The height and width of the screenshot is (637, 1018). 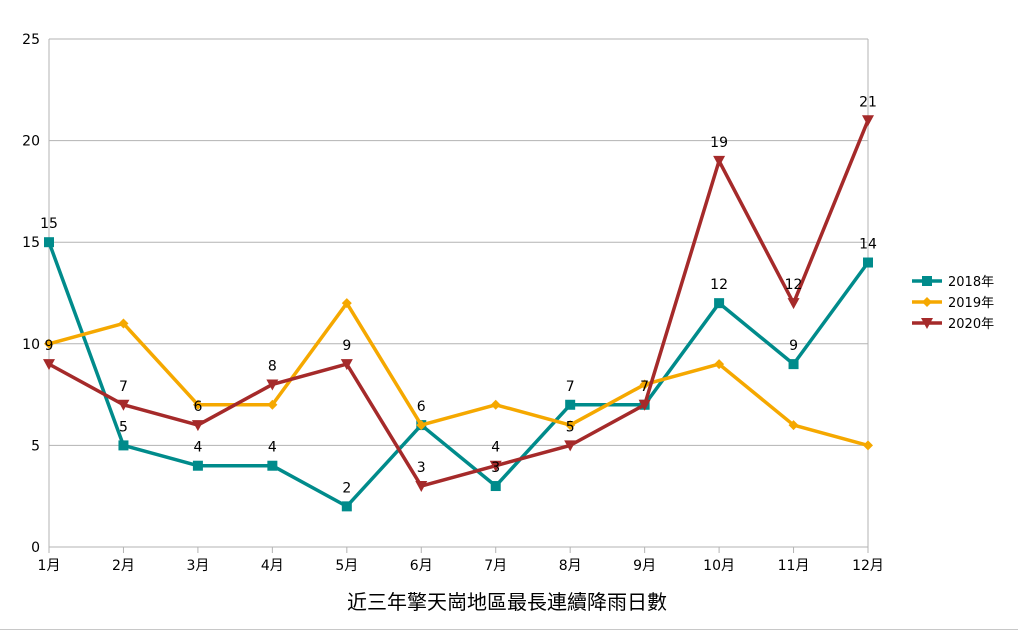 I want to click on bottom-divider, so click(x=509, y=629).